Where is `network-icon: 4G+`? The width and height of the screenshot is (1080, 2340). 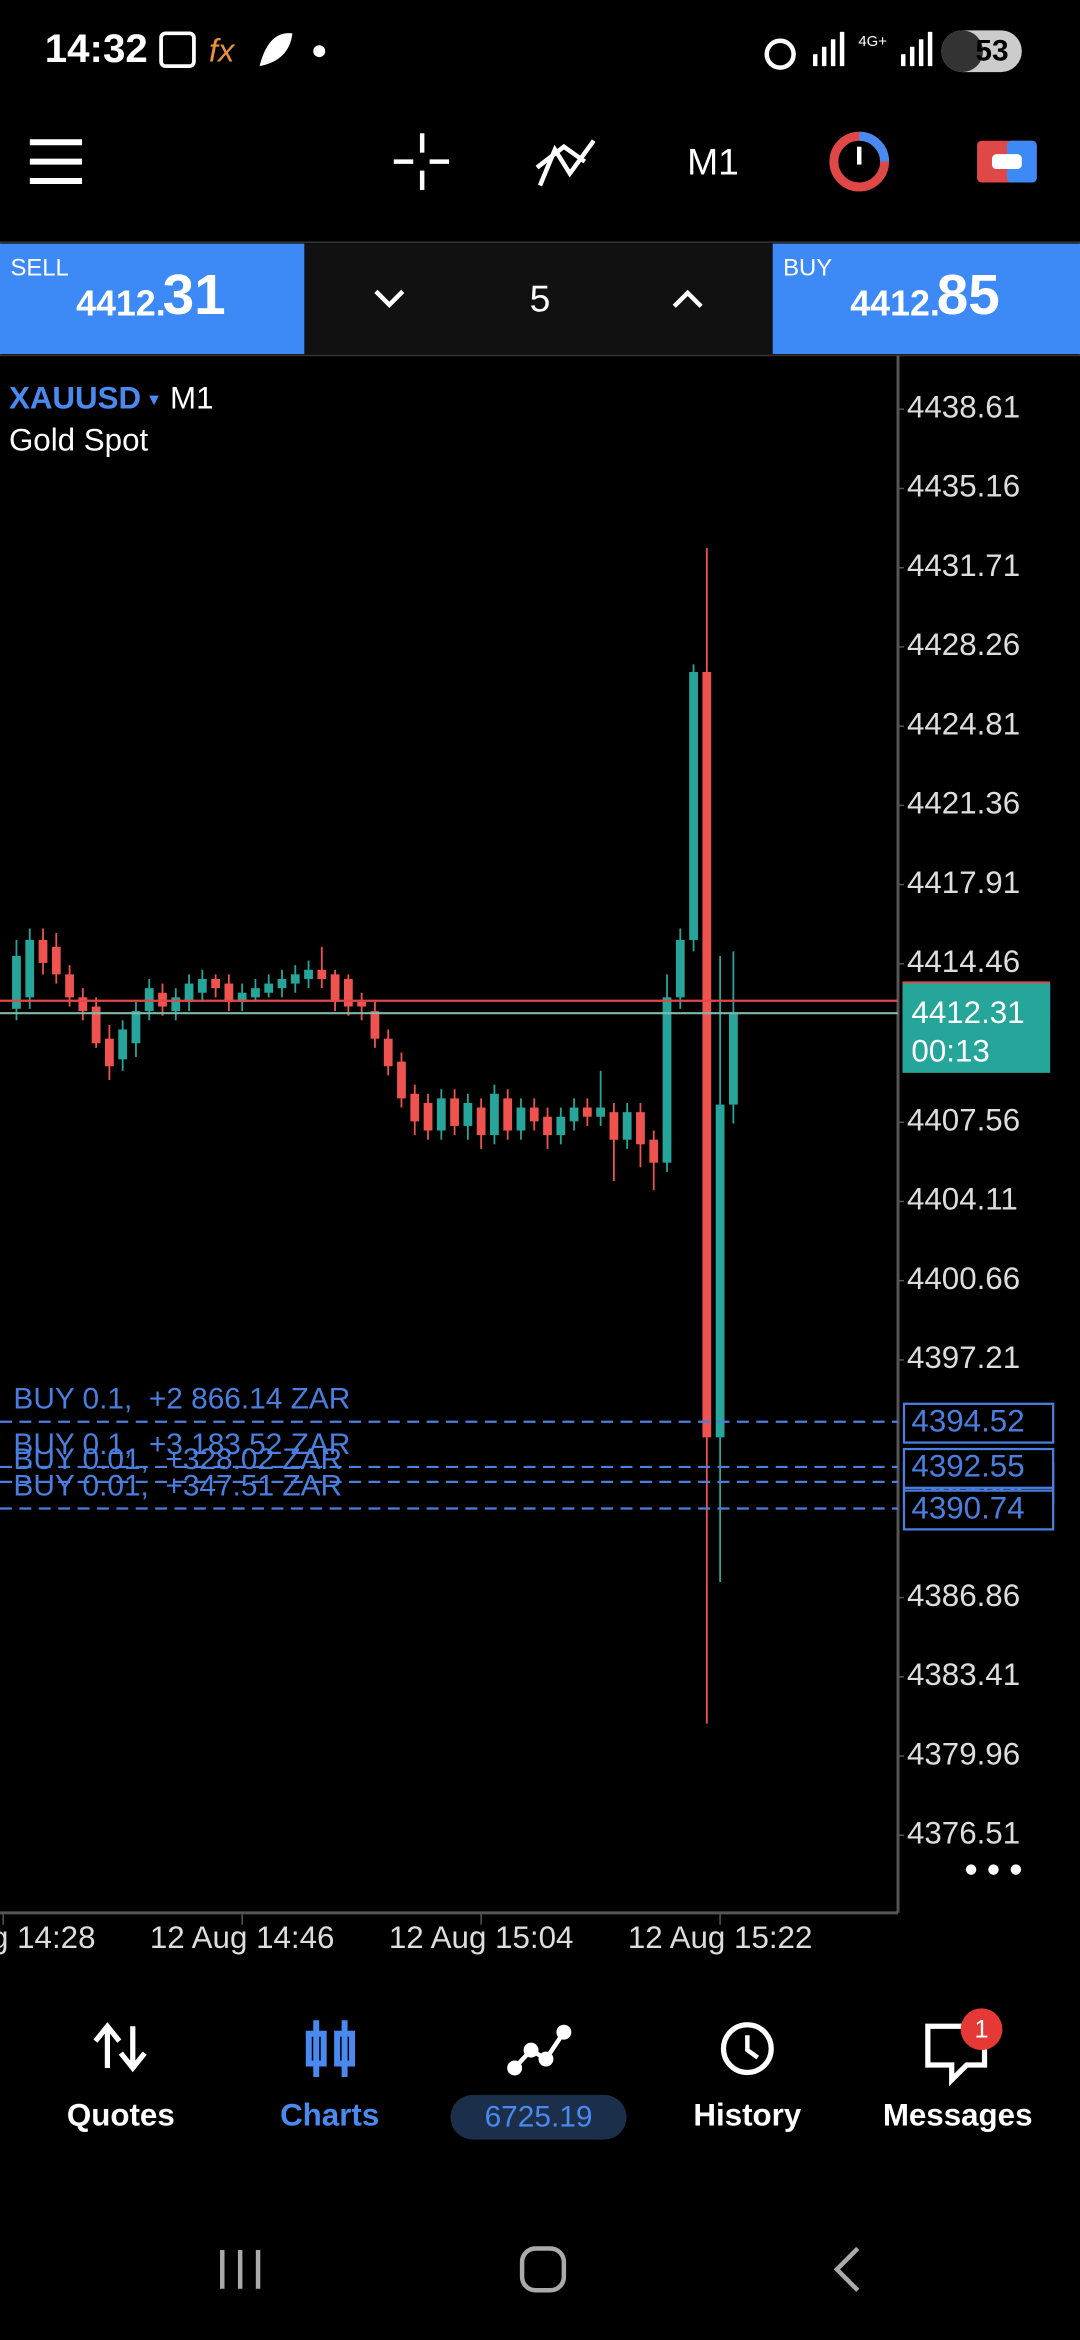
network-icon: 4G+ is located at coordinates (872, 42).